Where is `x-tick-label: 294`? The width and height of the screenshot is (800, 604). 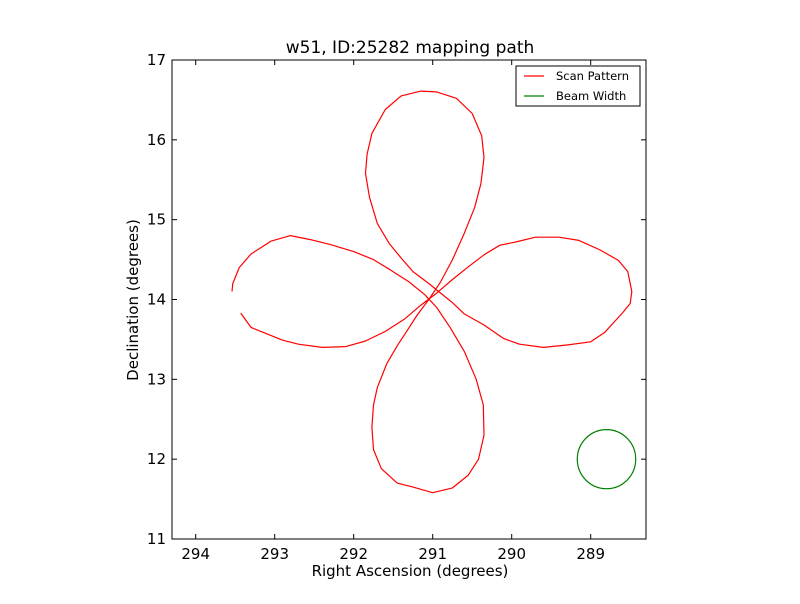
x-tick-label: 294 is located at coordinates (195, 554).